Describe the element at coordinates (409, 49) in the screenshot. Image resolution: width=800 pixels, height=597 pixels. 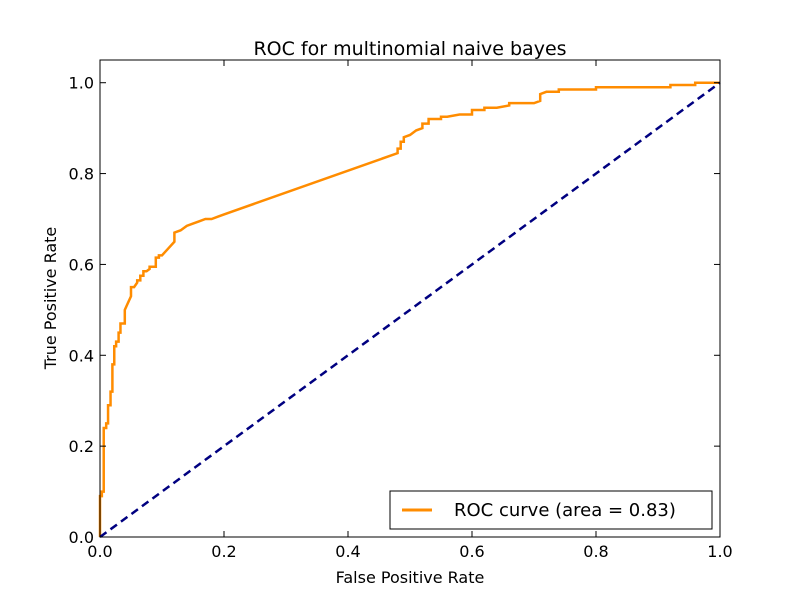
I see `chart-title: ROC for multinomial naive bayes` at that location.